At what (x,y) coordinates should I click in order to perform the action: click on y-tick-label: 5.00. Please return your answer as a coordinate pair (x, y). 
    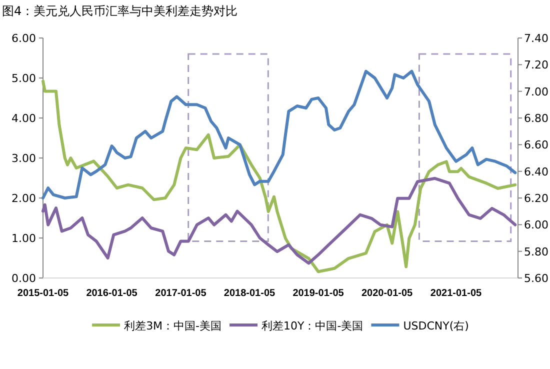
    Looking at the image, I should click on (24, 78).